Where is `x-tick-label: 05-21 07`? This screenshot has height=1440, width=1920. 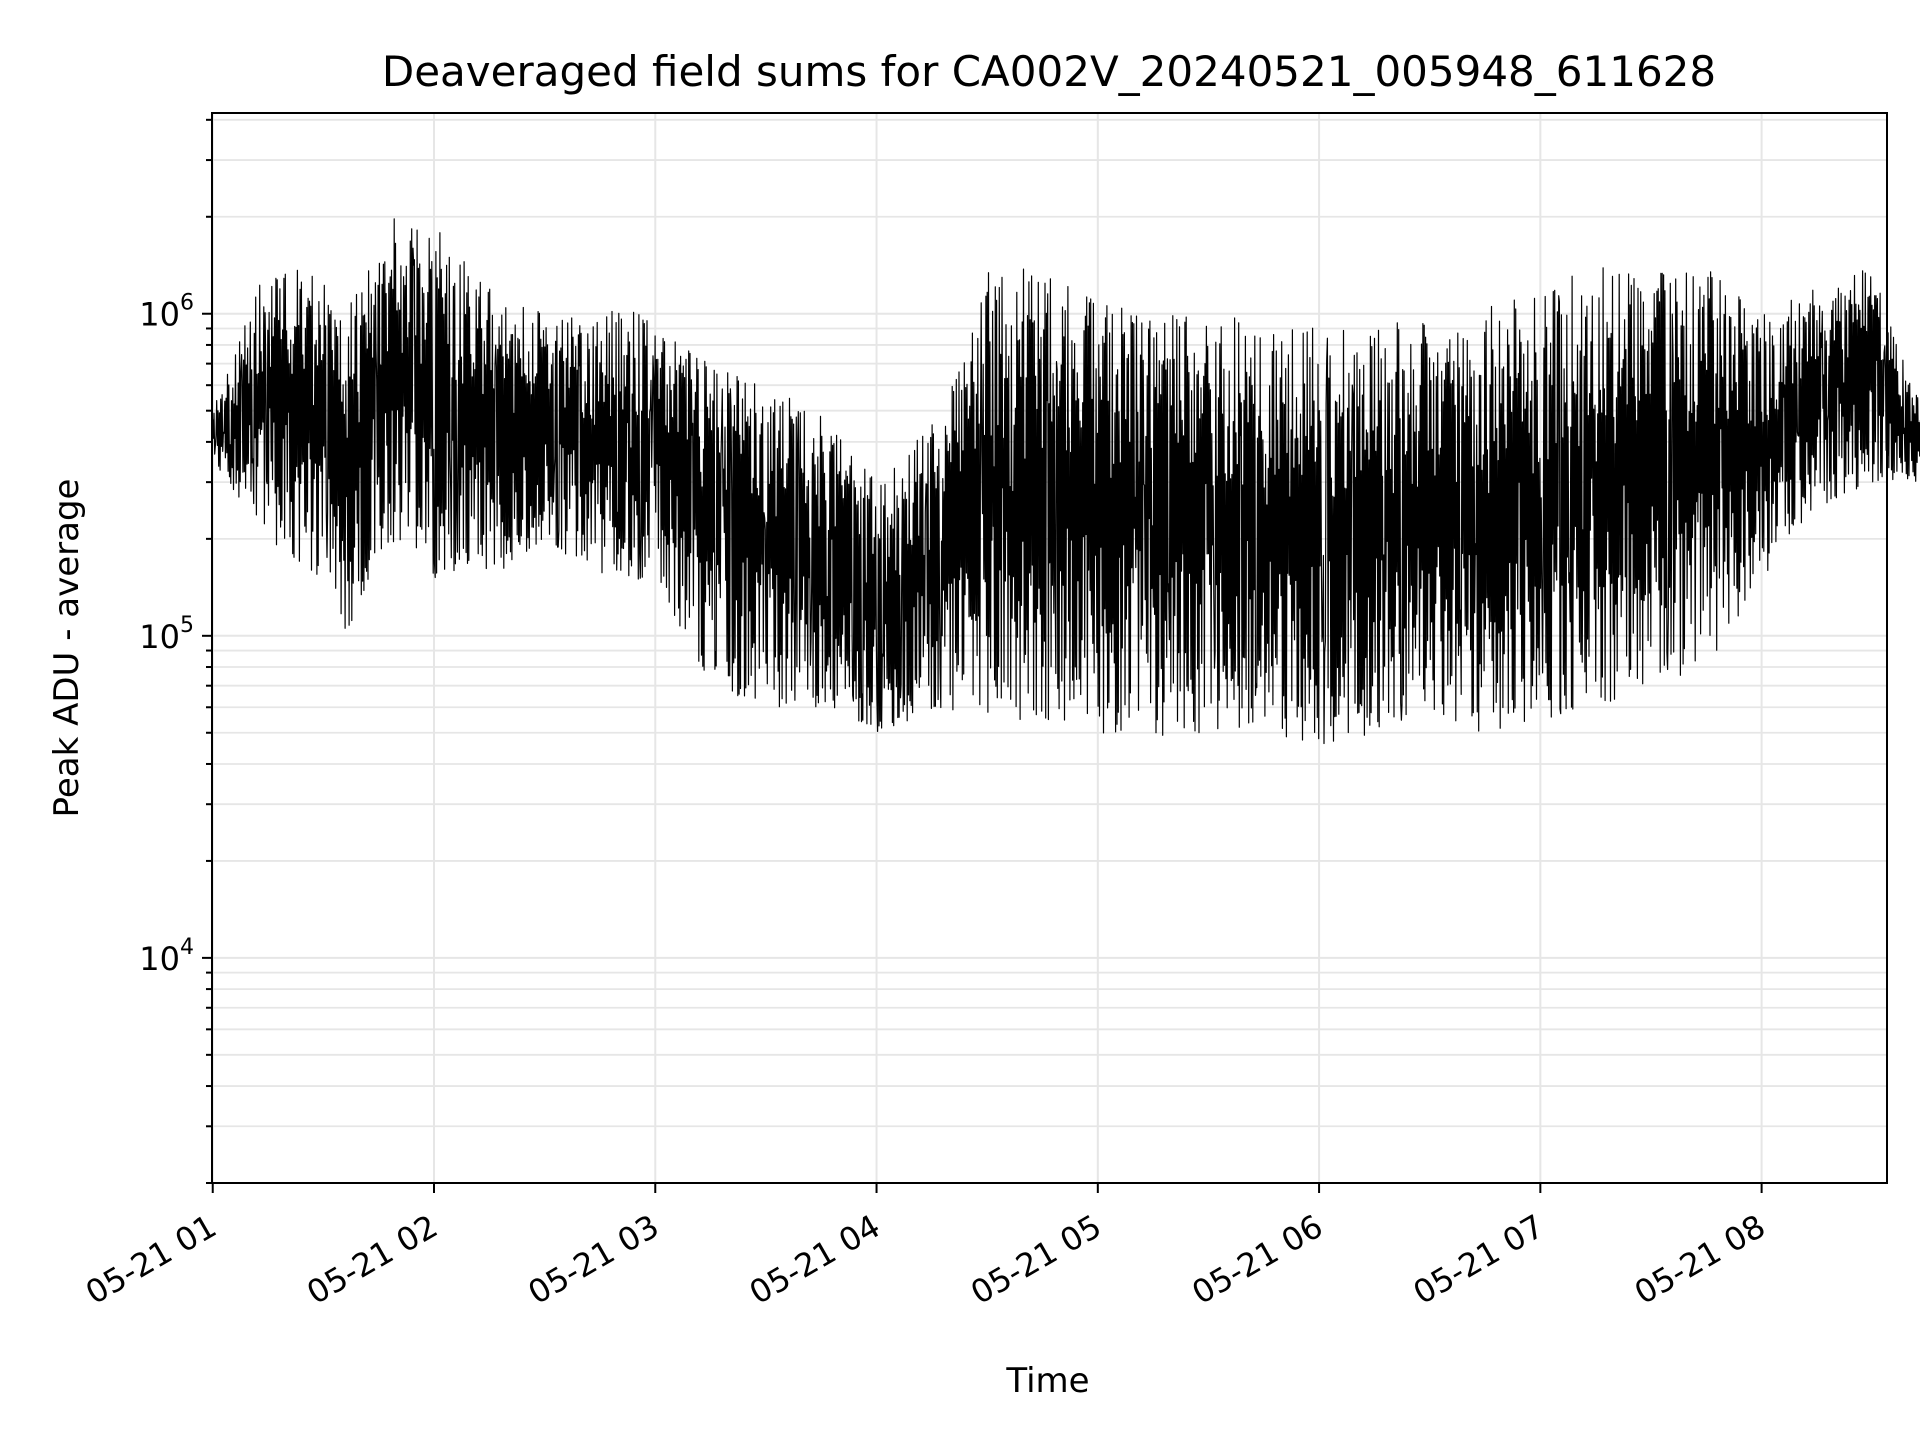
x-tick-label: 05-21 07 is located at coordinates (1479, 1259).